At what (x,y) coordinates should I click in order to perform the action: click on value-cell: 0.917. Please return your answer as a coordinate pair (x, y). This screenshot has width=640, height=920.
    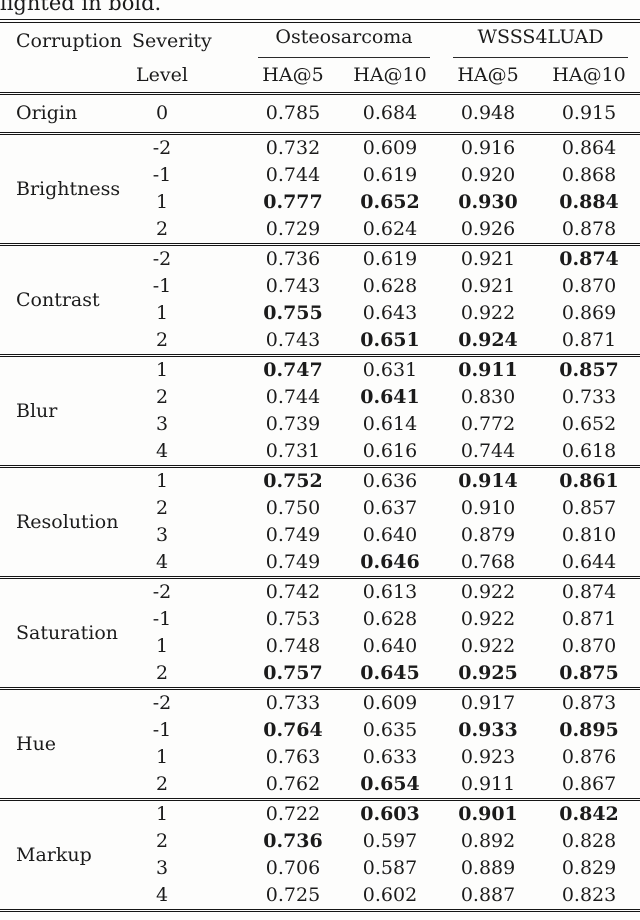
    Looking at the image, I should click on (488, 703).